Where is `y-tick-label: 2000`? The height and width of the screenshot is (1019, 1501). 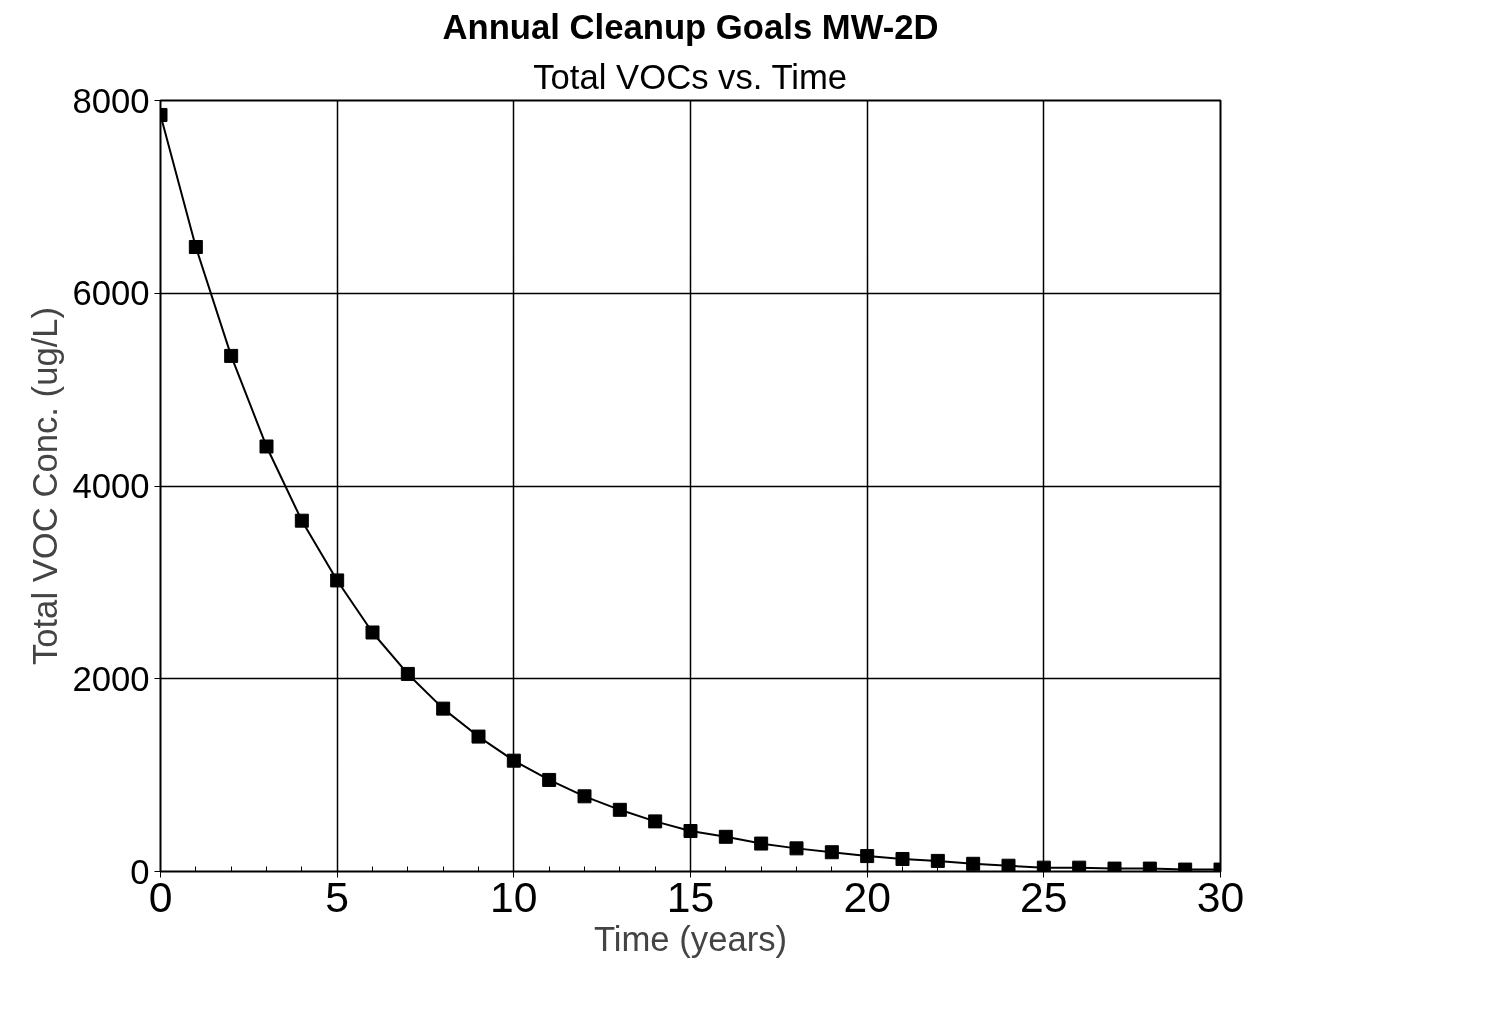 y-tick-label: 2000 is located at coordinates (111, 678).